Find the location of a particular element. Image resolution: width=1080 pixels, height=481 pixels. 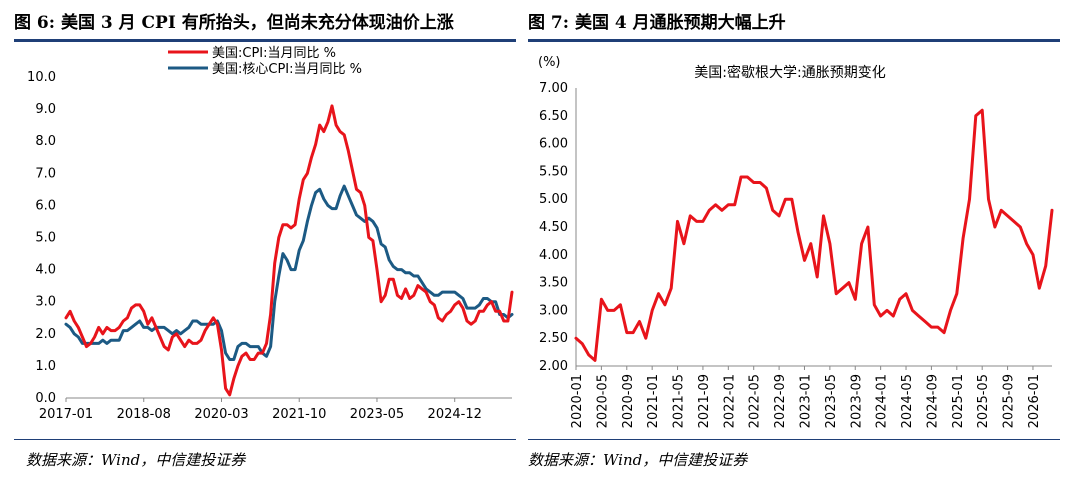

x-tick-label: 2020-01 is located at coordinates (577, 401).